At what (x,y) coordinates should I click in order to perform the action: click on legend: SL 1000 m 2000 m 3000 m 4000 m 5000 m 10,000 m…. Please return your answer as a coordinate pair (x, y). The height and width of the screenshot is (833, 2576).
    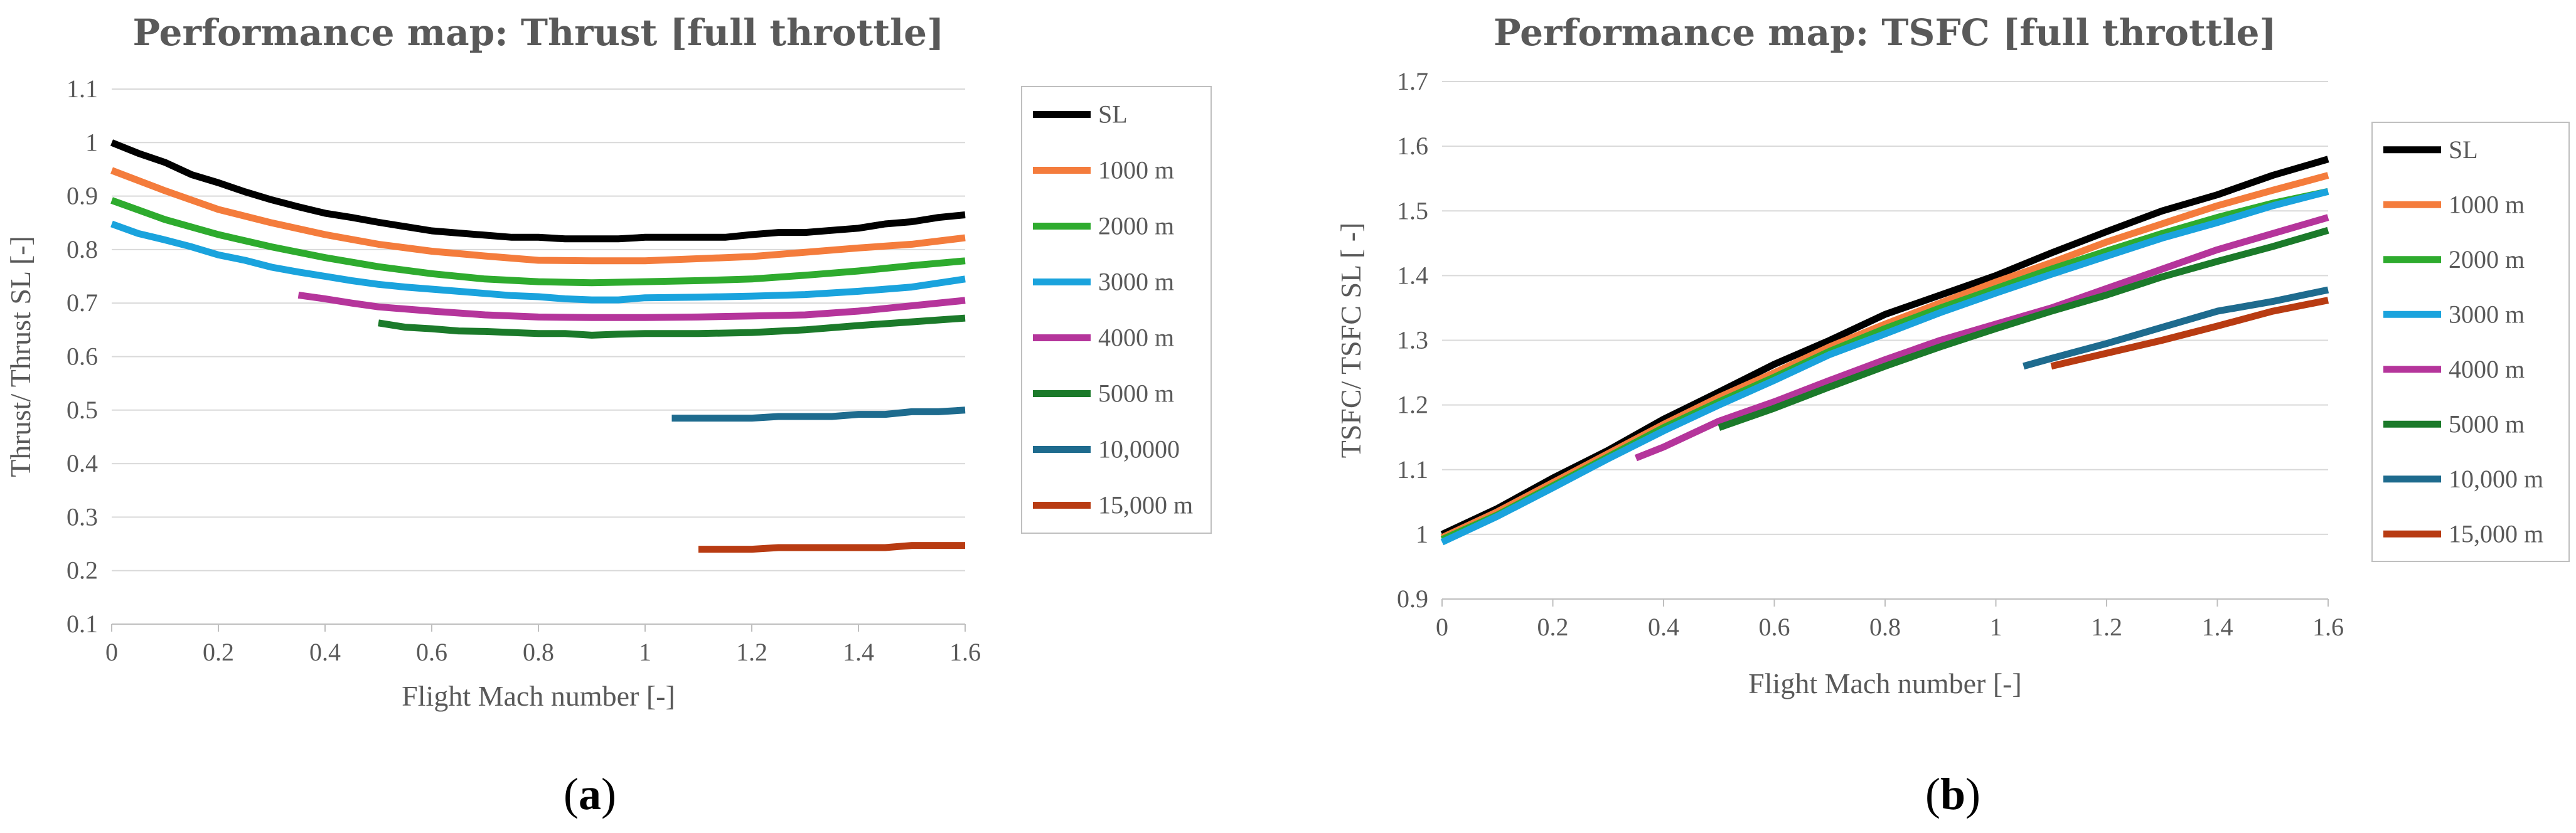
    Looking at the image, I should click on (2470, 342).